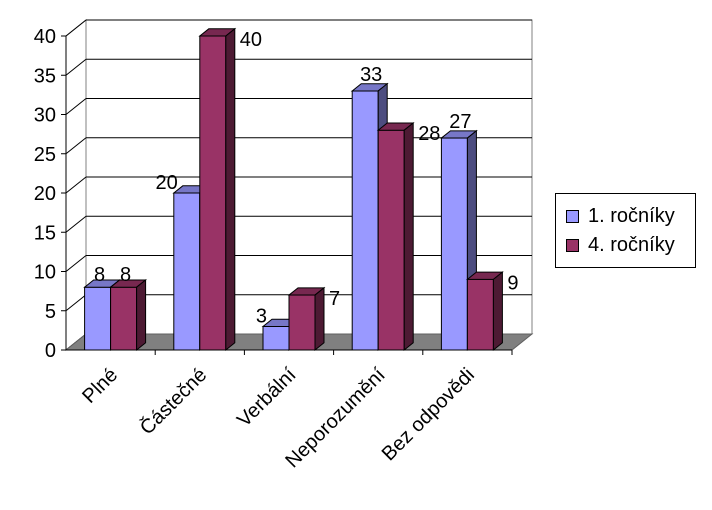 The height and width of the screenshot is (510, 712). Describe the element at coordinates (167, 183) in the screenshot. I see `data-label-1-2: 20` at that location.